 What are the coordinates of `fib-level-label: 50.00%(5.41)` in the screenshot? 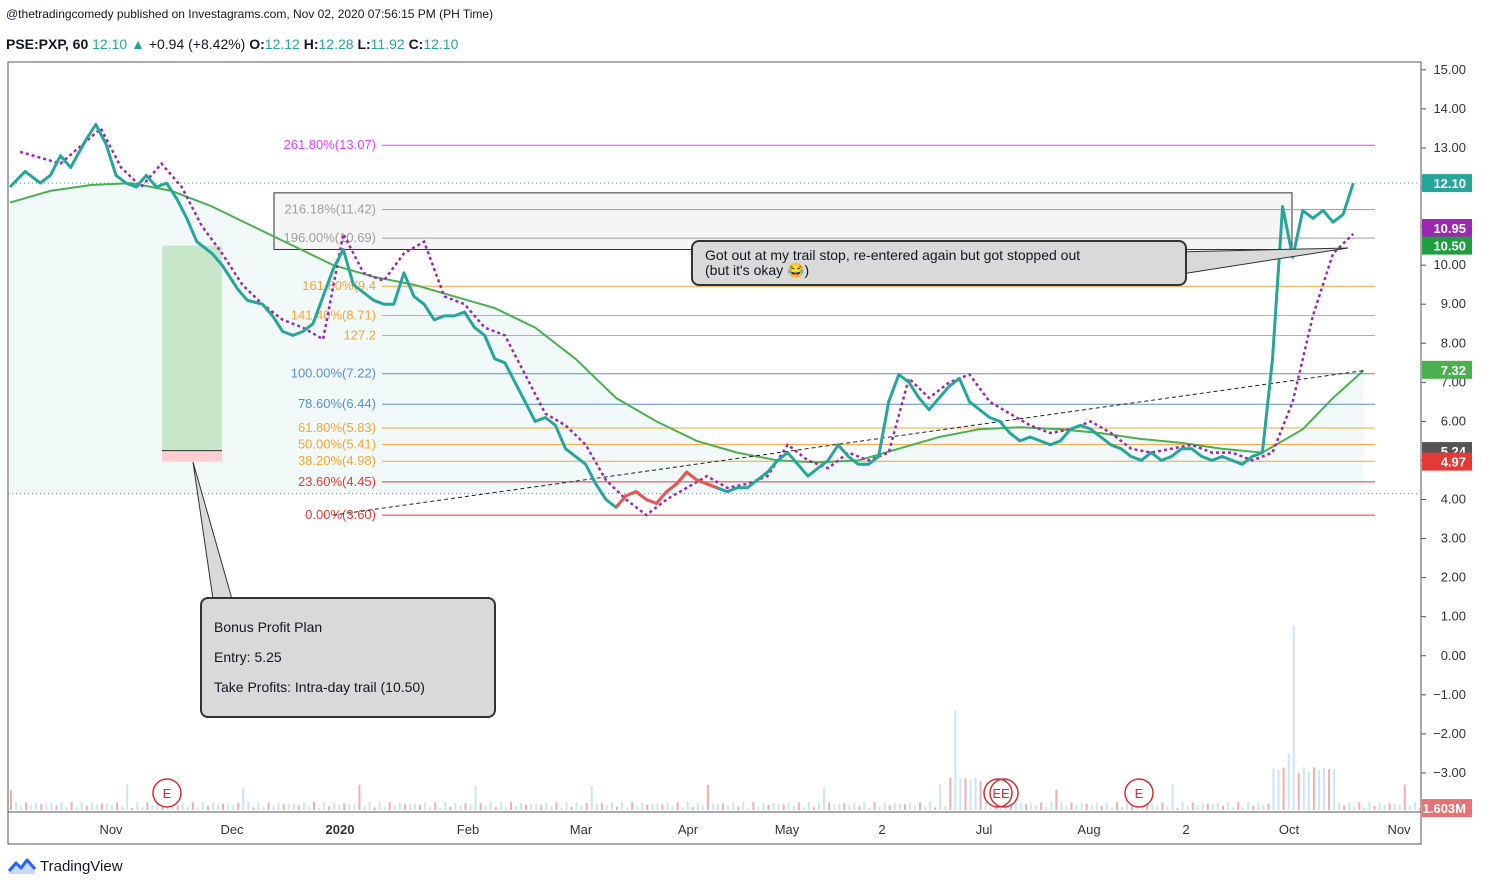 It's located at (337, 443).